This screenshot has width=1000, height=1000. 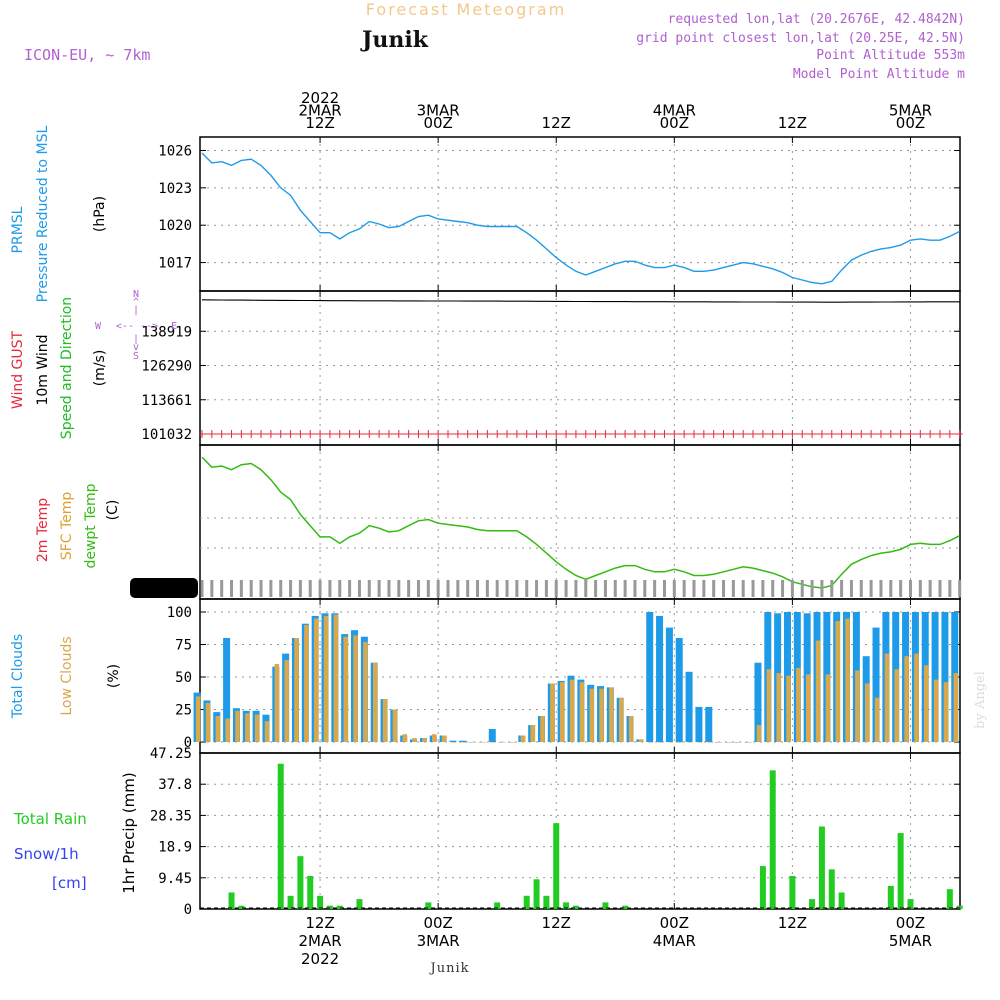 I want to click on wind-10m-line, so click(x=580, y=301).